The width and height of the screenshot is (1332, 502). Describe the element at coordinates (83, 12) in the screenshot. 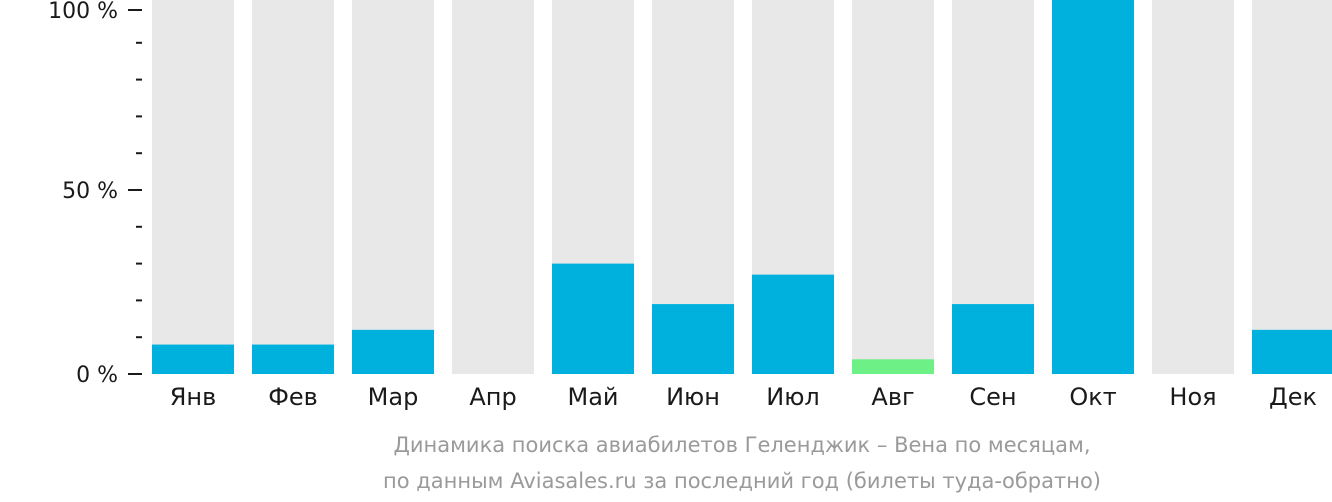

I see `y-tick-label: 100 %` at that location.